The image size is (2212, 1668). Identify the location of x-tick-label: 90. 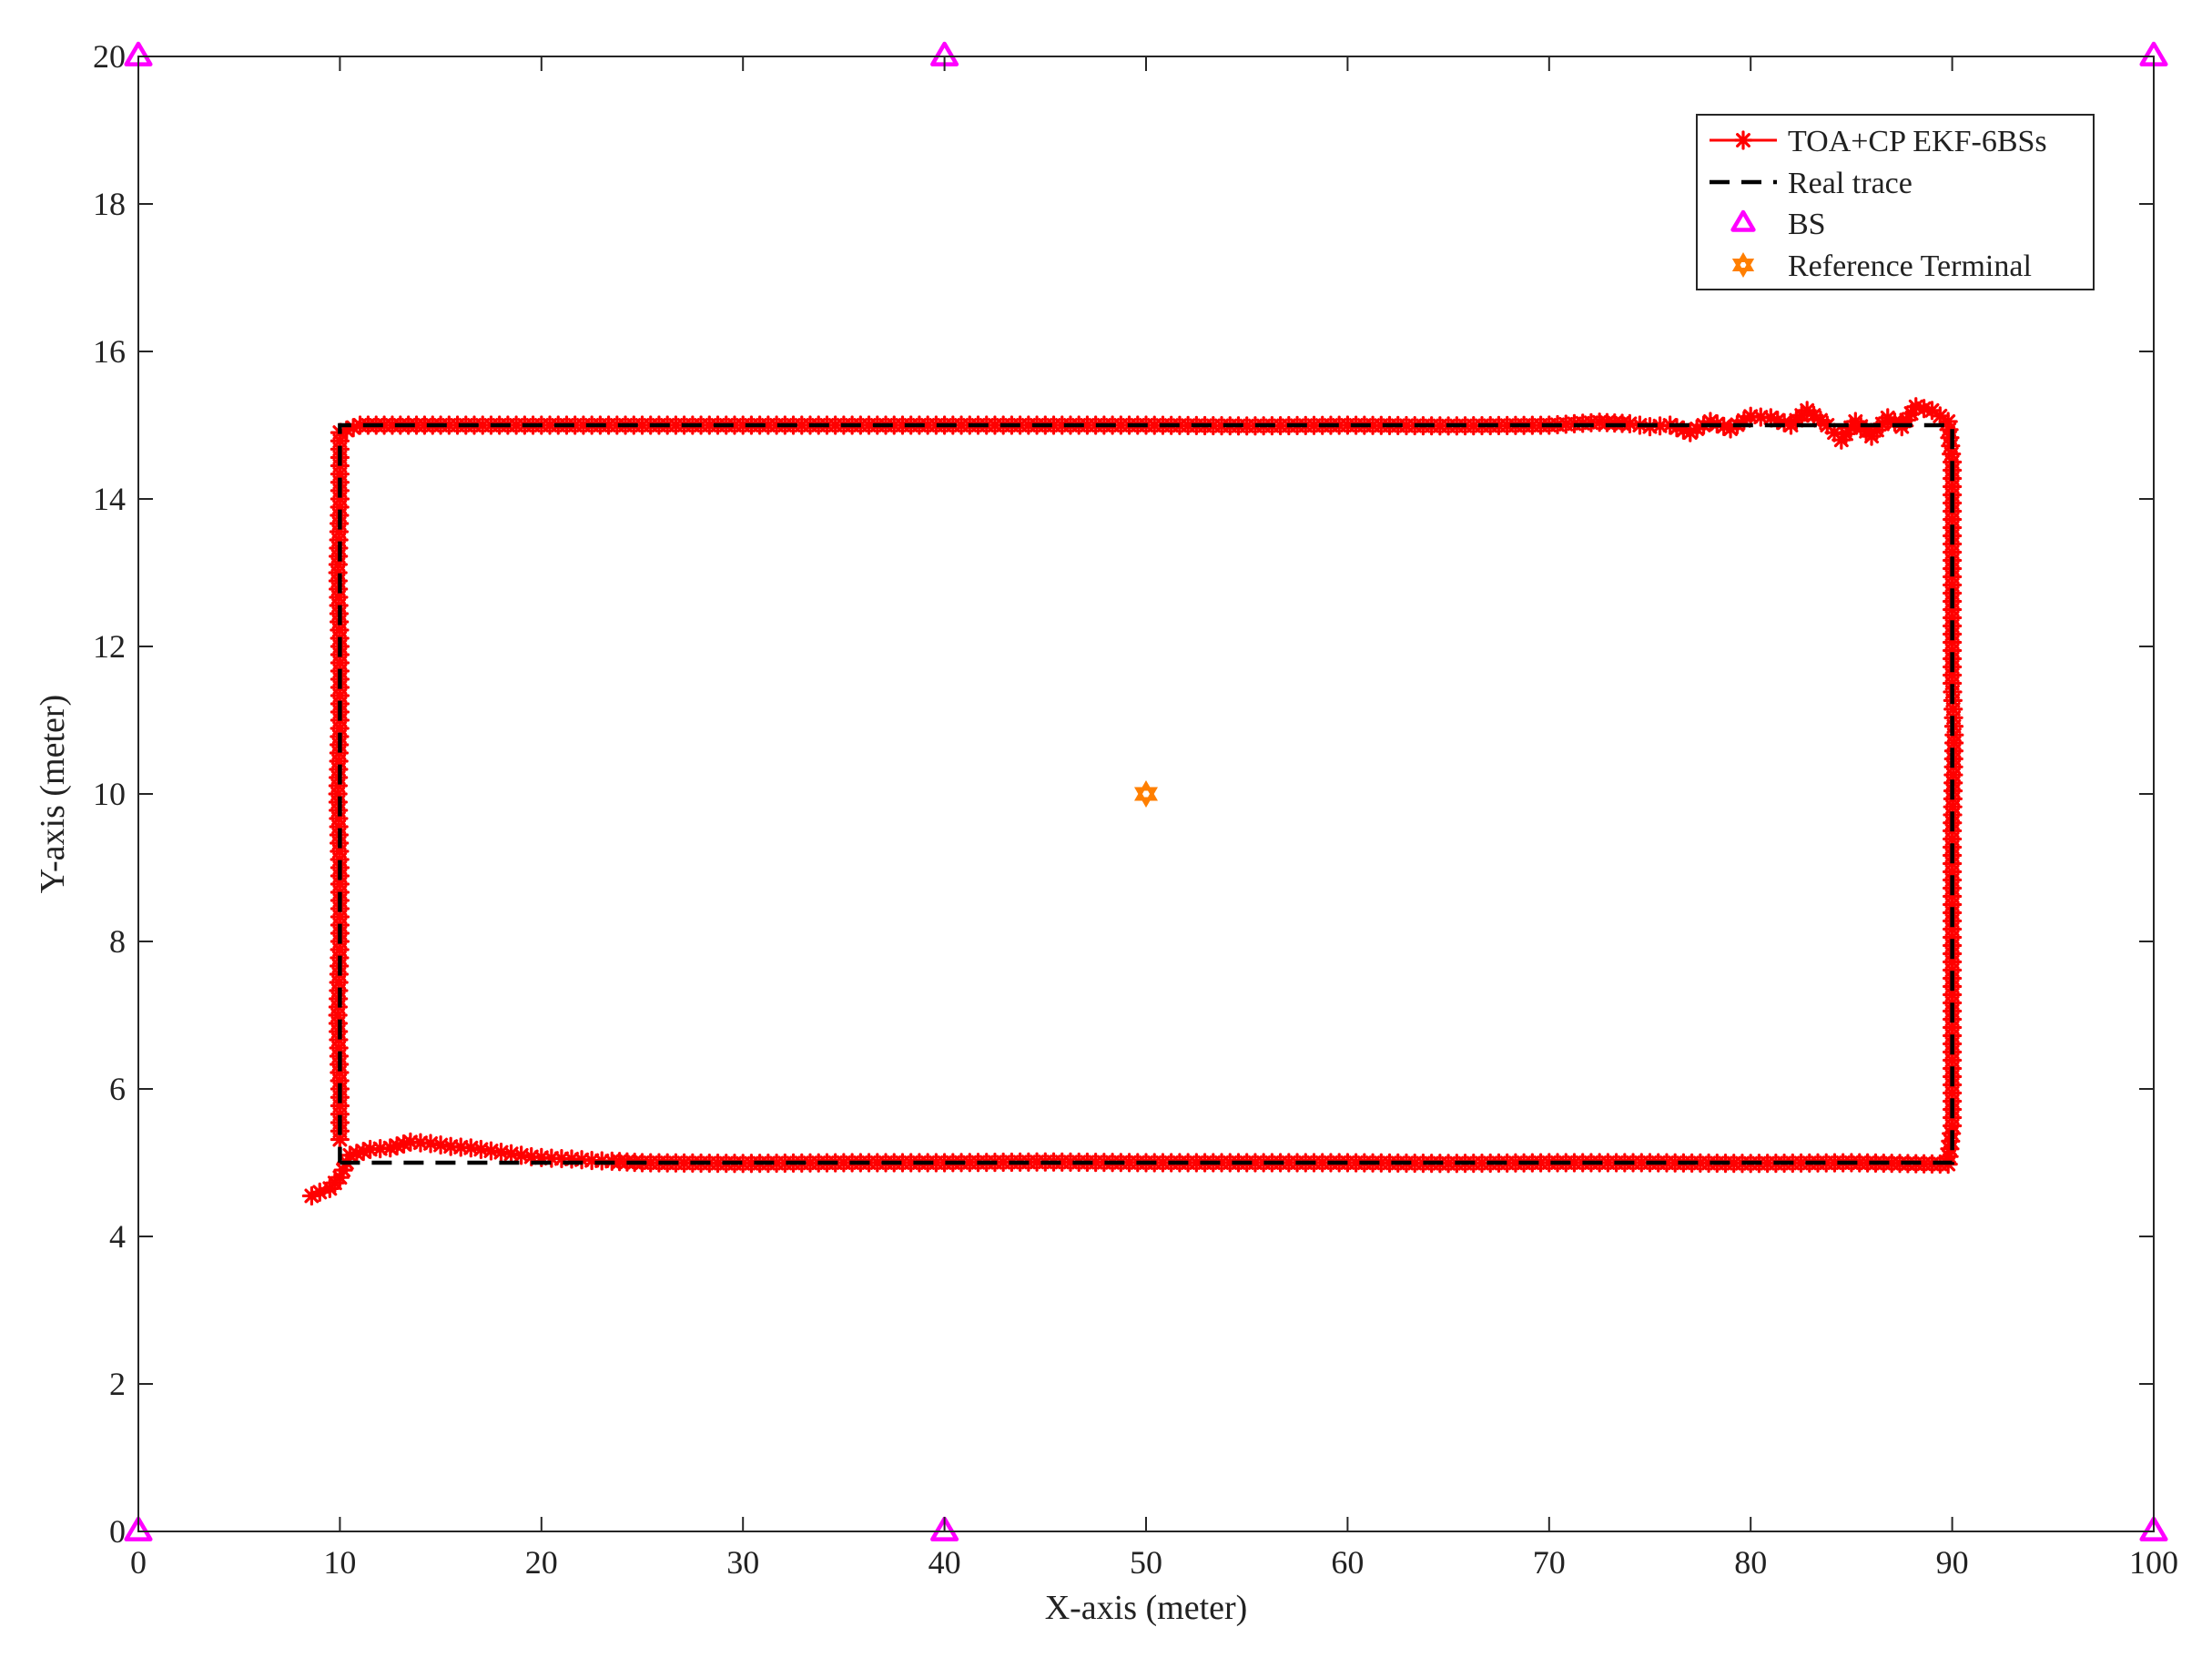
(1952, 1562).